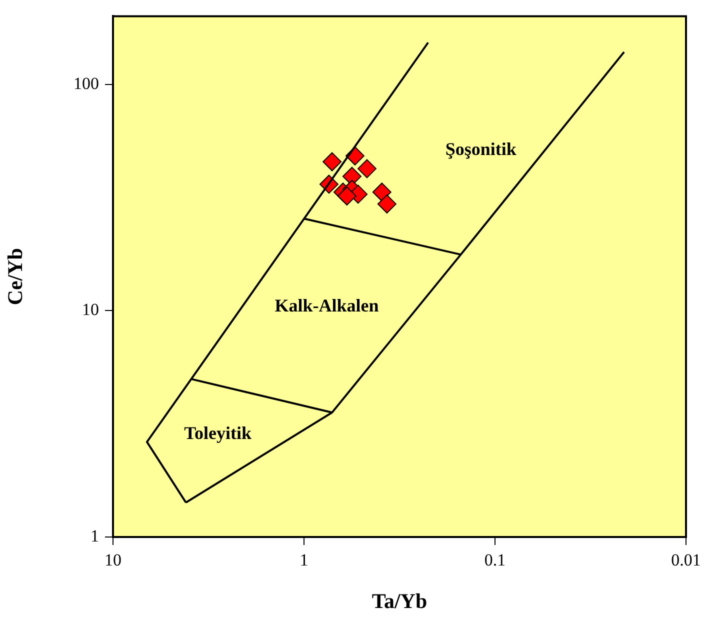  Describe the element at coordinates (113, 560) in the screenshot. I see `x-tick-label: 10` at that location.